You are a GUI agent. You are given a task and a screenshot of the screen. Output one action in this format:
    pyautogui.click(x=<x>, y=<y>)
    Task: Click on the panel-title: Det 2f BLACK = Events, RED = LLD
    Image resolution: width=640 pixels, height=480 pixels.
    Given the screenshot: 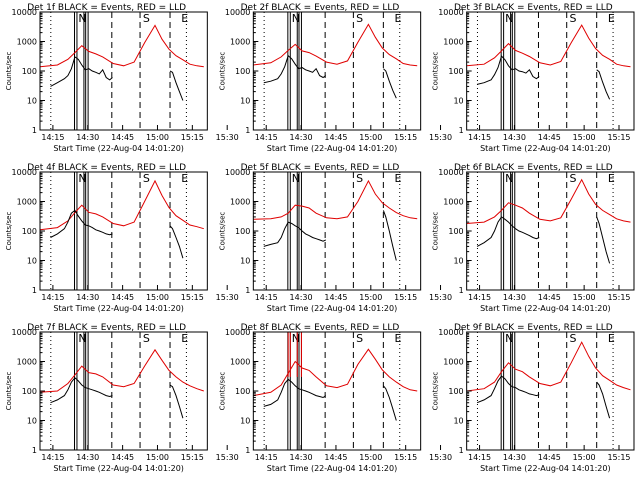 What is the action you would take?
    pyautogui.click(x=320, y=8)
    